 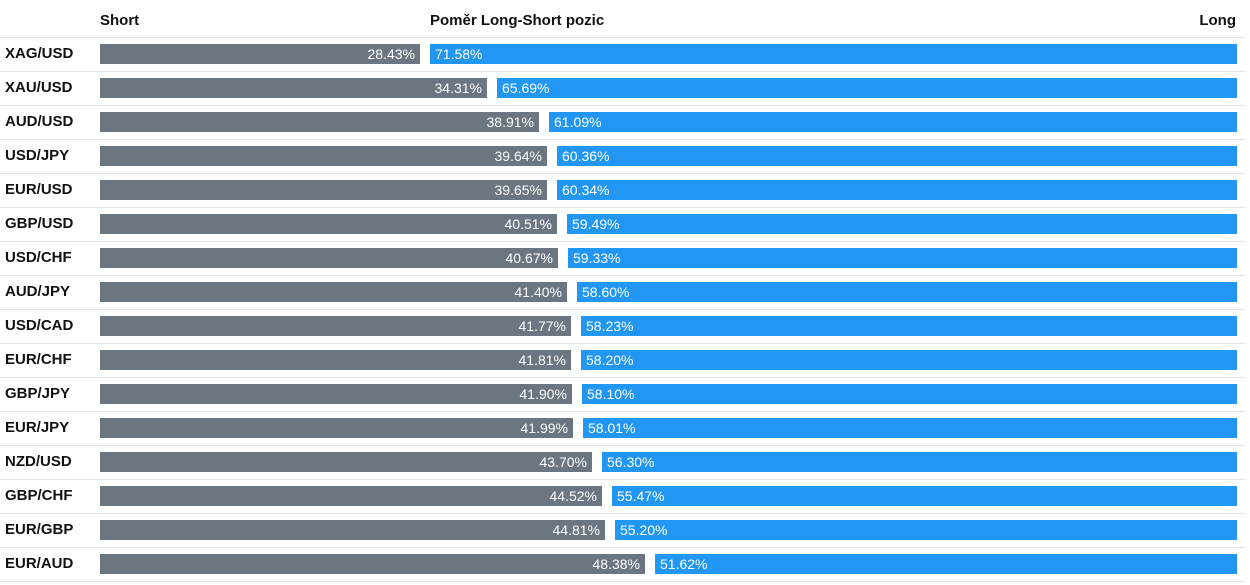 I want to click on long-value-label: 55.47%, so click(x=641, y=496).